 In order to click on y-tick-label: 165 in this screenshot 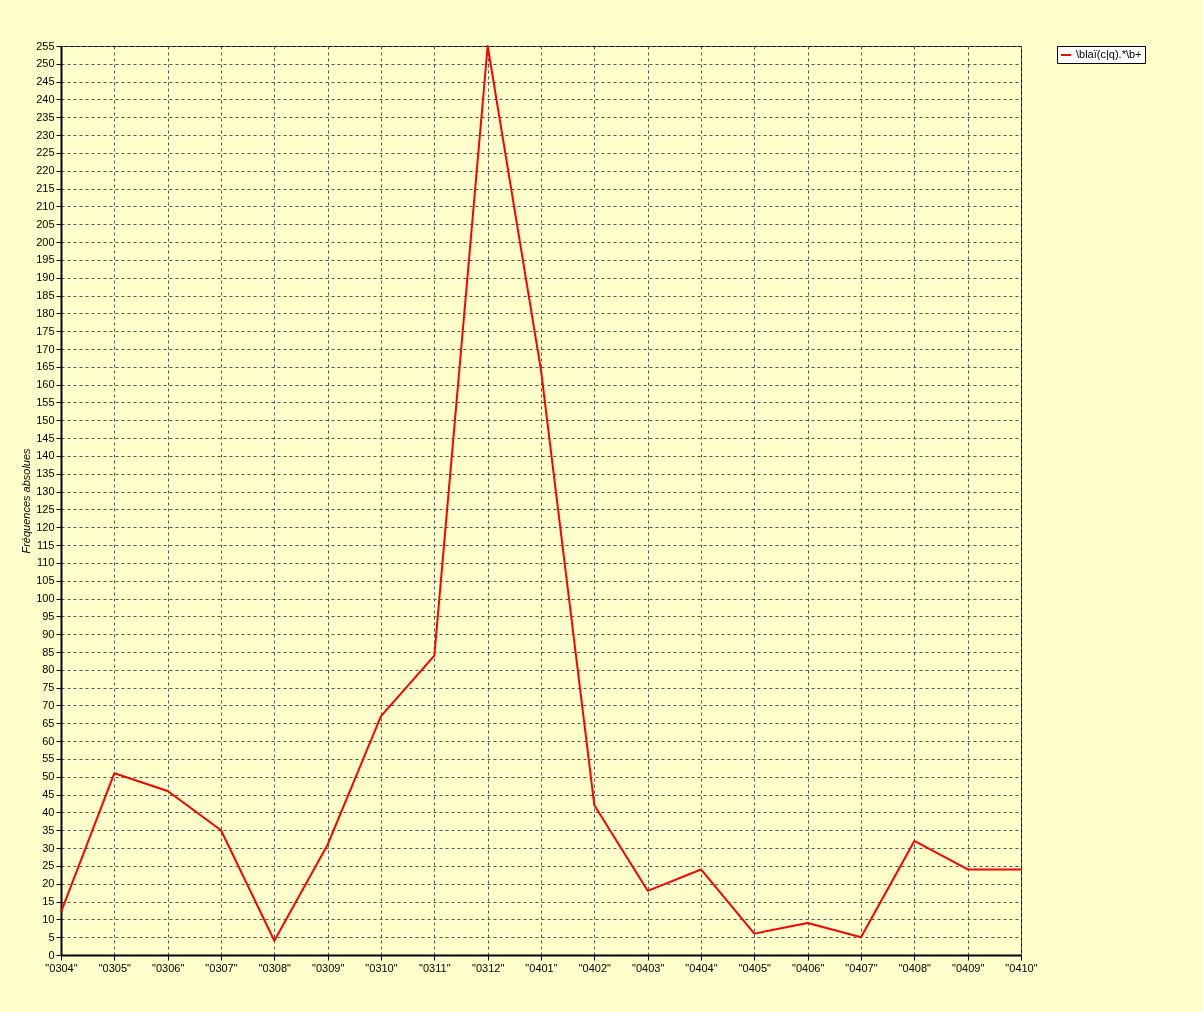, I will do `click(45, 366)`.